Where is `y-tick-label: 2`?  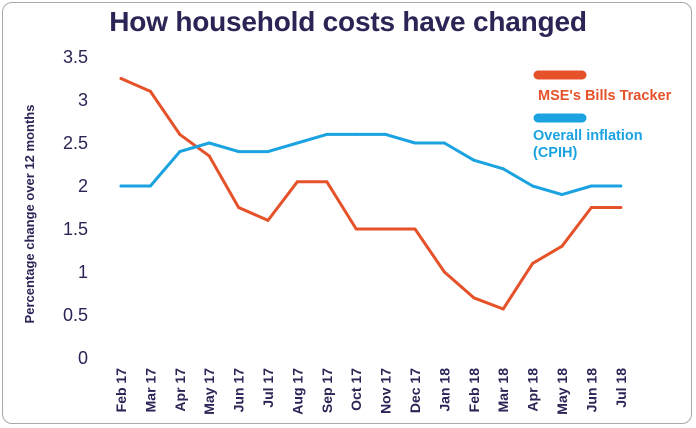 y-tick-label: 2 is located at coordinates (83, 186).